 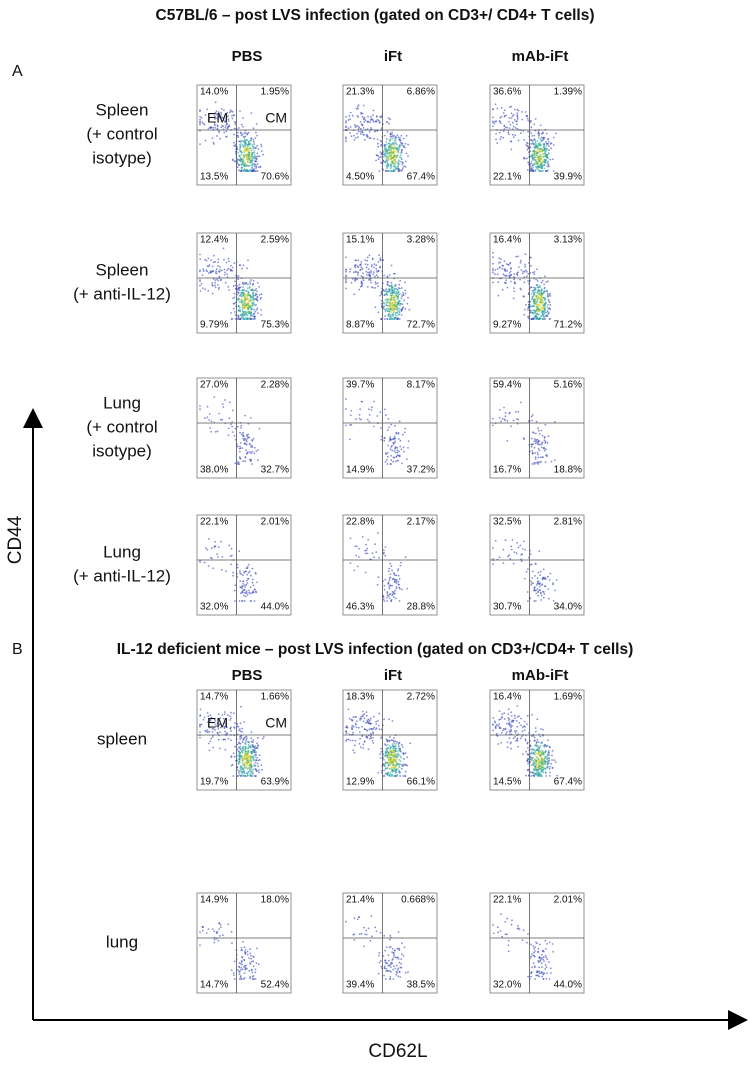 I want to click on plot-frame, so click(x=390, y=565).